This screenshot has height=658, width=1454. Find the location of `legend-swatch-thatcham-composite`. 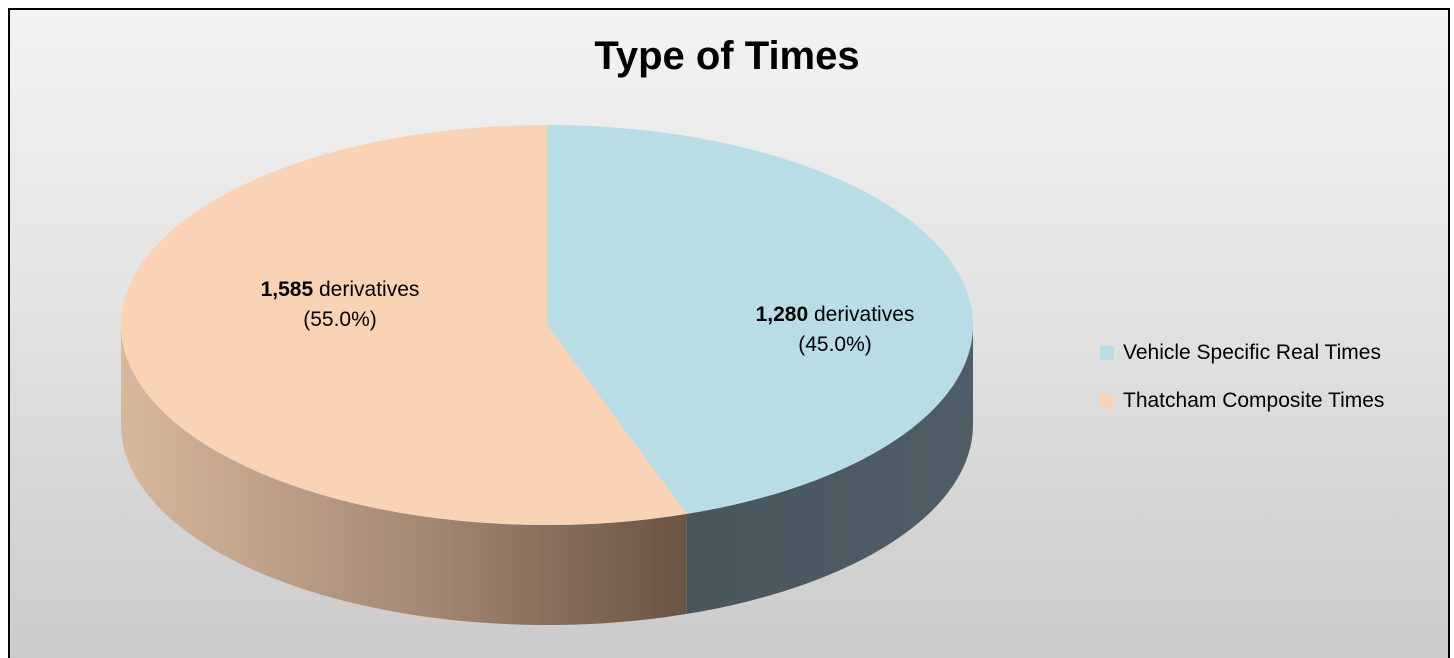

legend-swatch-thatcham-composite is located at coordinates (1107, 401).